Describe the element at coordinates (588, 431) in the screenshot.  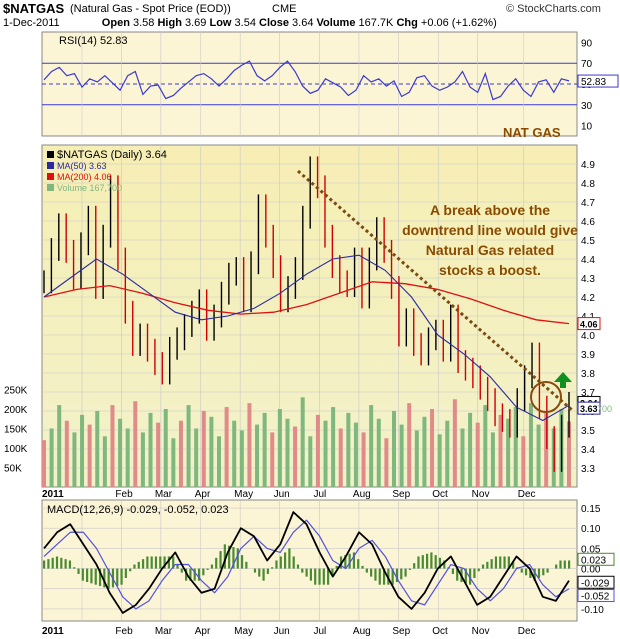
I see `price-tick-label: 3.5` at that location.